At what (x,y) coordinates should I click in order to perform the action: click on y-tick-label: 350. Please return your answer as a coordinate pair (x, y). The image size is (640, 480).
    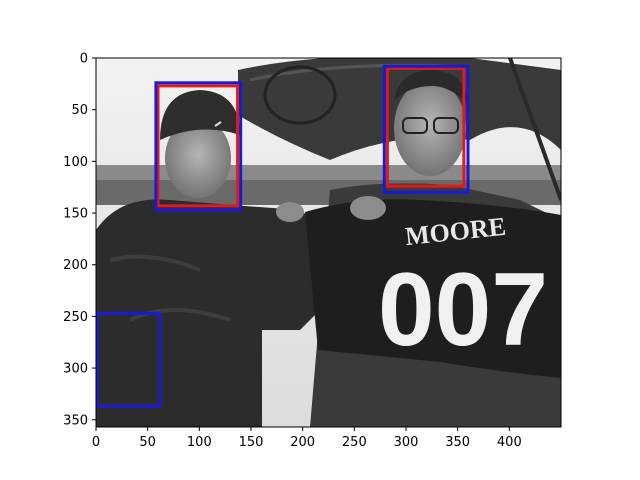
    Looking at the image, I should click on (75, 420).